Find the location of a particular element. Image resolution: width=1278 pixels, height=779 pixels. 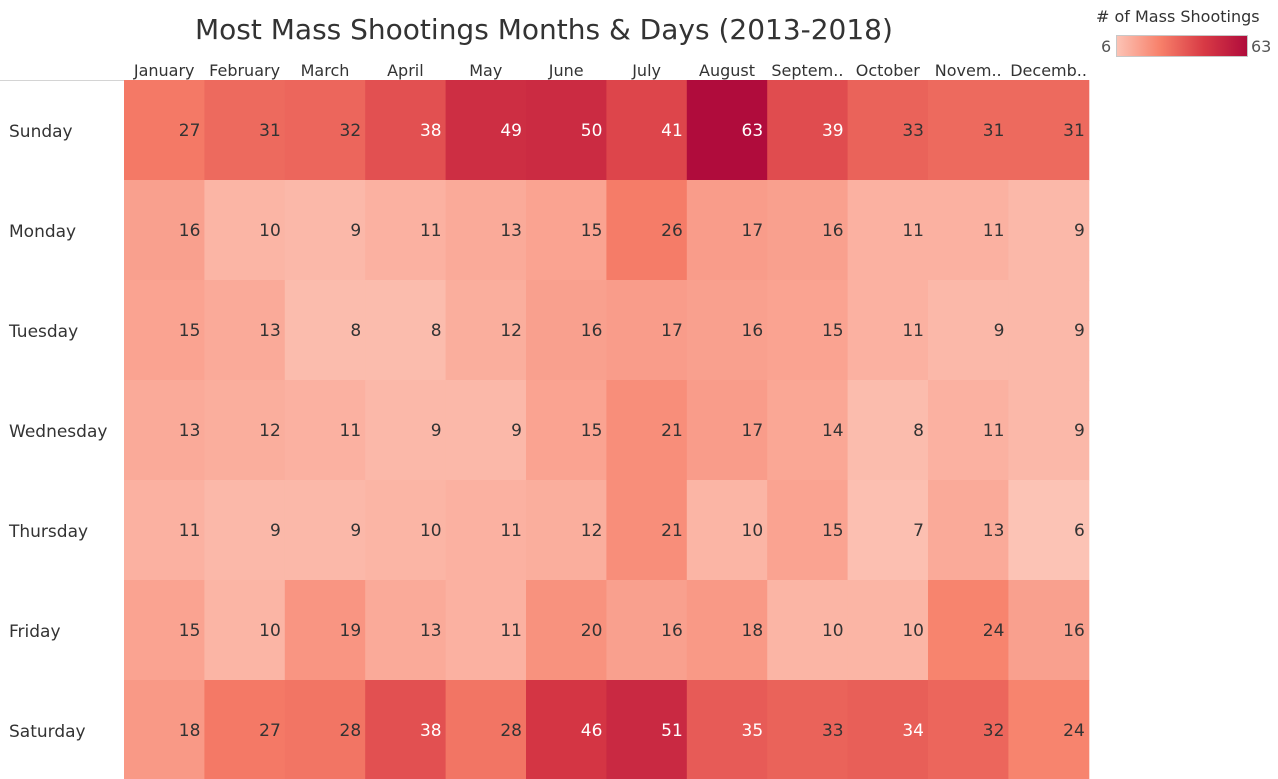

legend-color-ramp is located at coordinates (1182, 46).